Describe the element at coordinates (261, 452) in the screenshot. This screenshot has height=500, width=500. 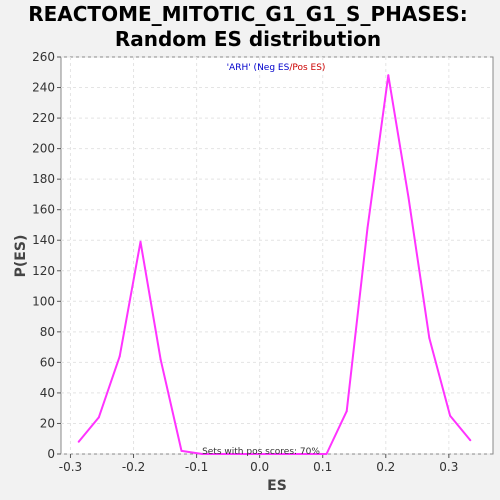
I see `pos-scores-note: Sets with pos scores: 70%` at that location.